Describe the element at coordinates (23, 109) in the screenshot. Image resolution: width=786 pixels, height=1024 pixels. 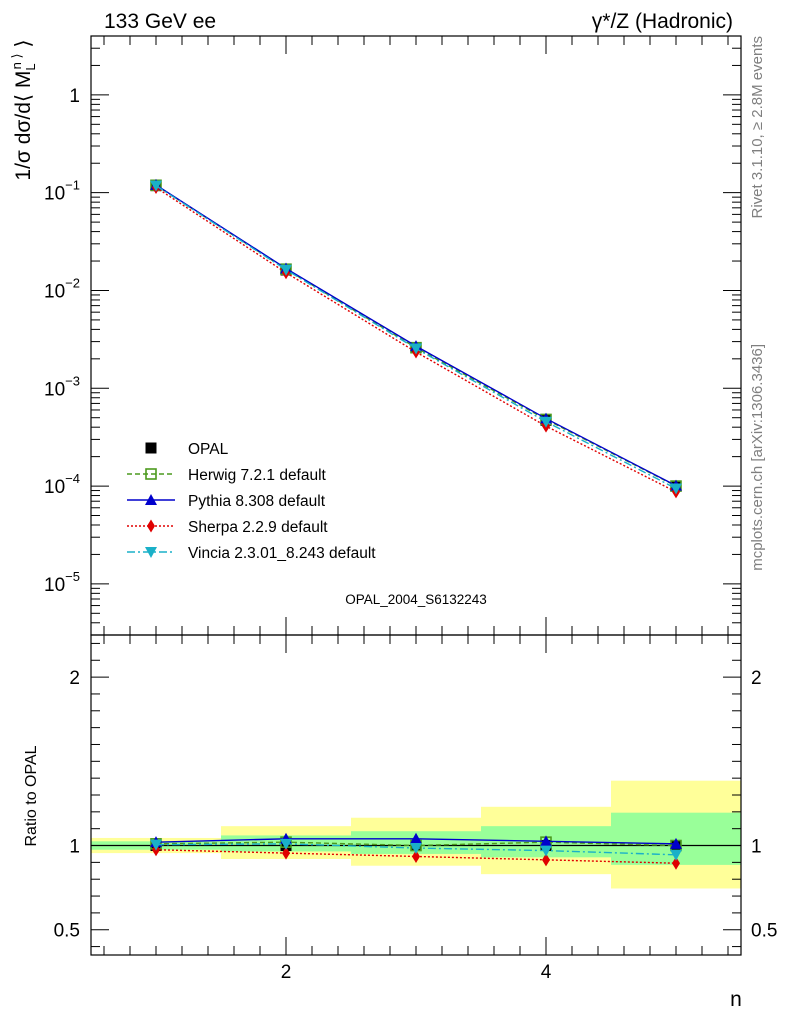
I see `main-ylabel: 1/σ dσ/d⟨ MLn ⟩ ⟩` at that location.